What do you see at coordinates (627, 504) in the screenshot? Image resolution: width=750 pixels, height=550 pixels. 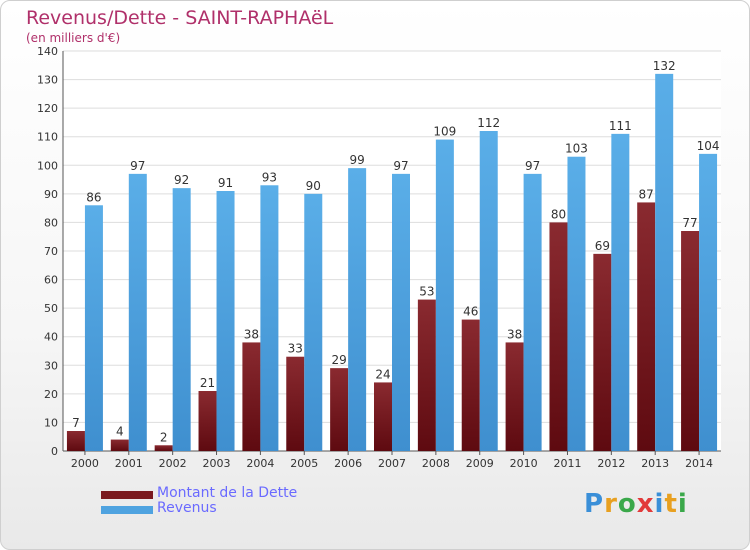 I see `logo-letter: o` at bounding box center [627, 504].